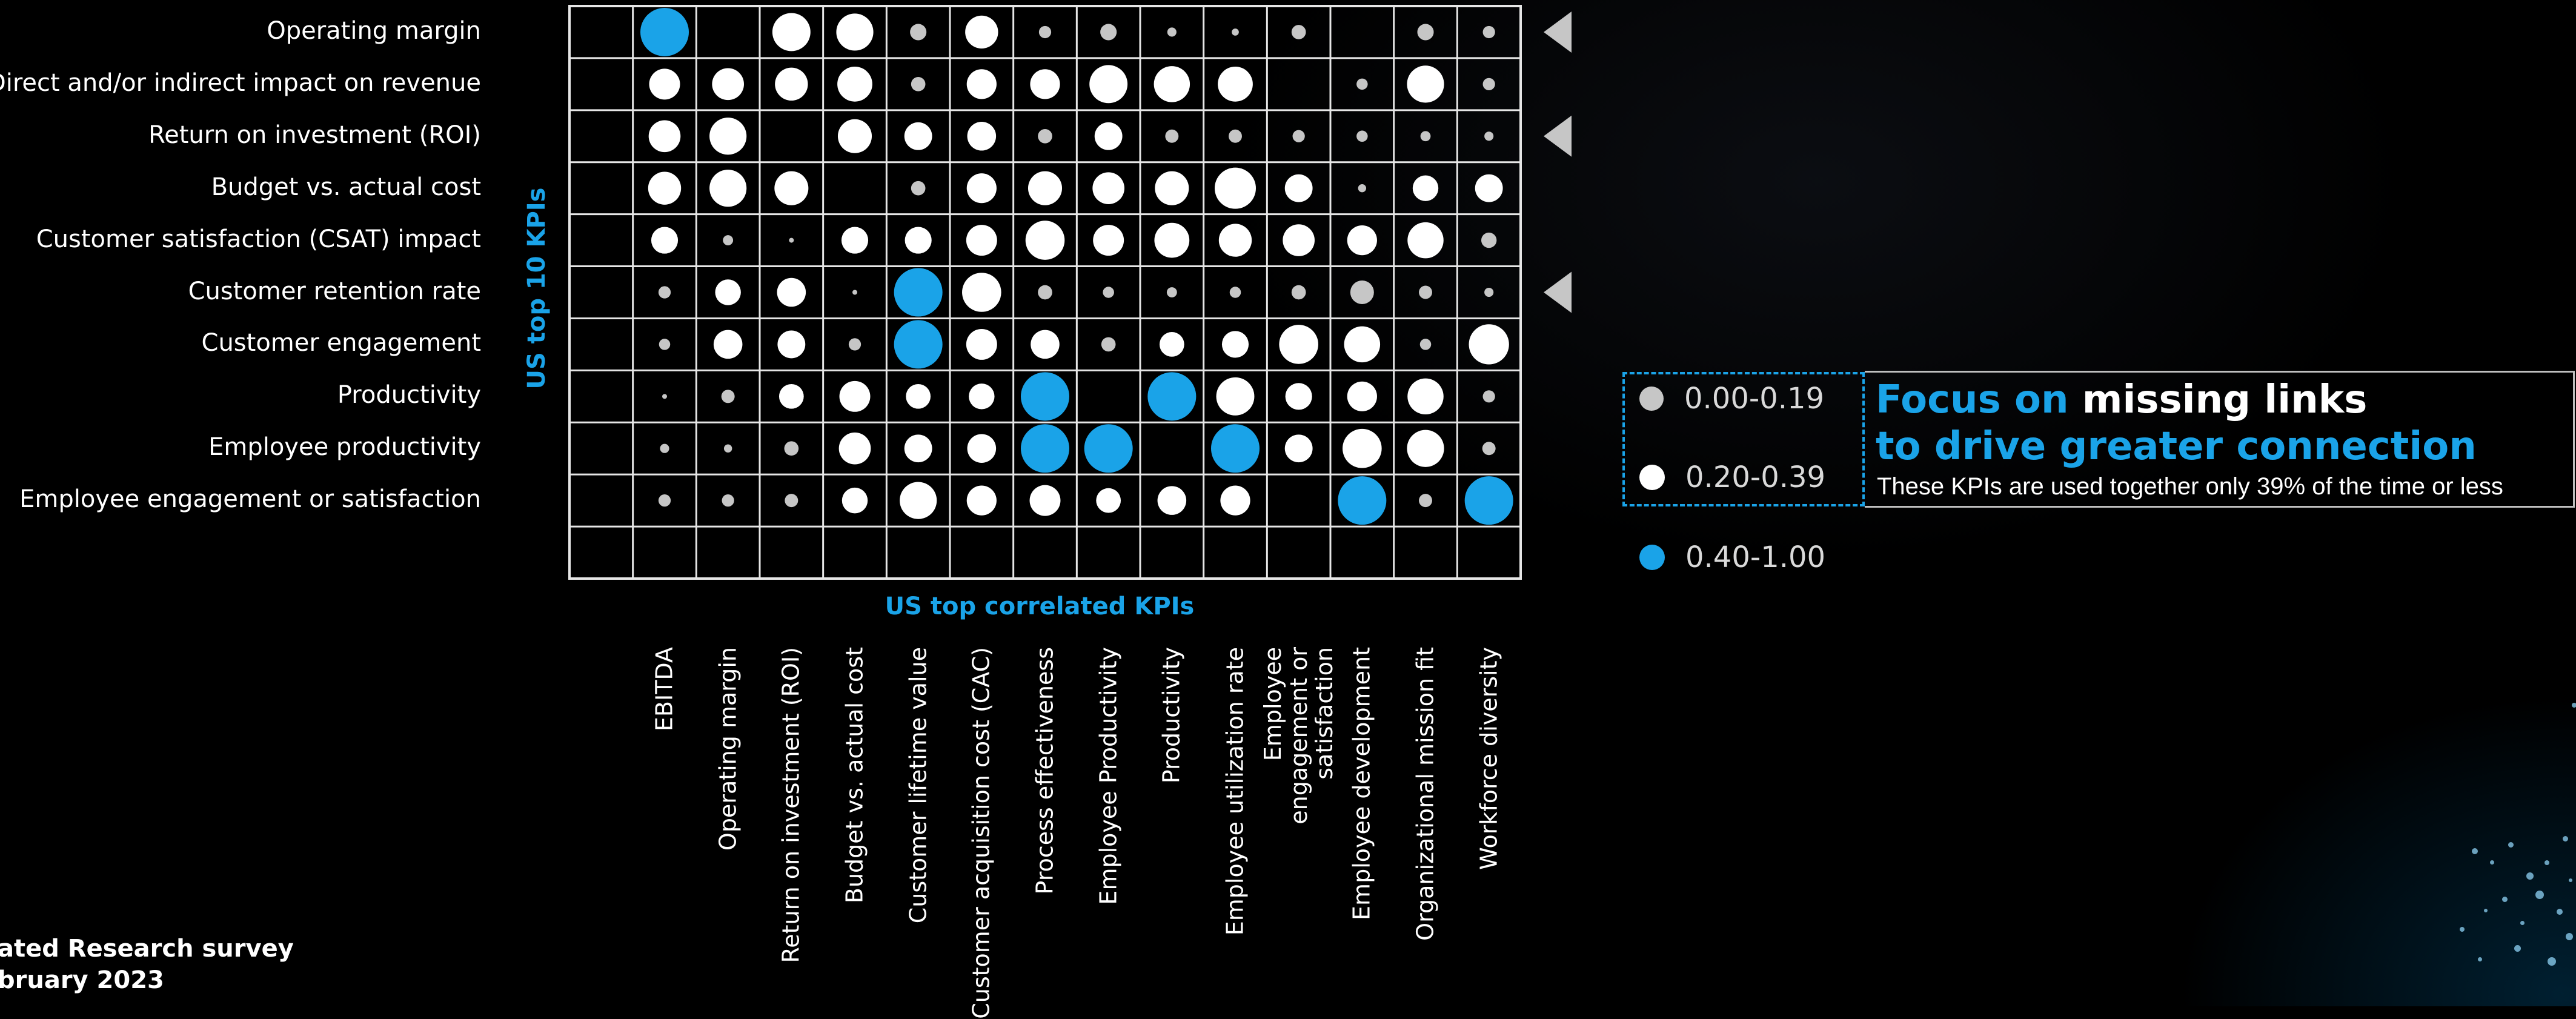  I want to click on callout-headline: Focus on missing links, so click(2121, 399).